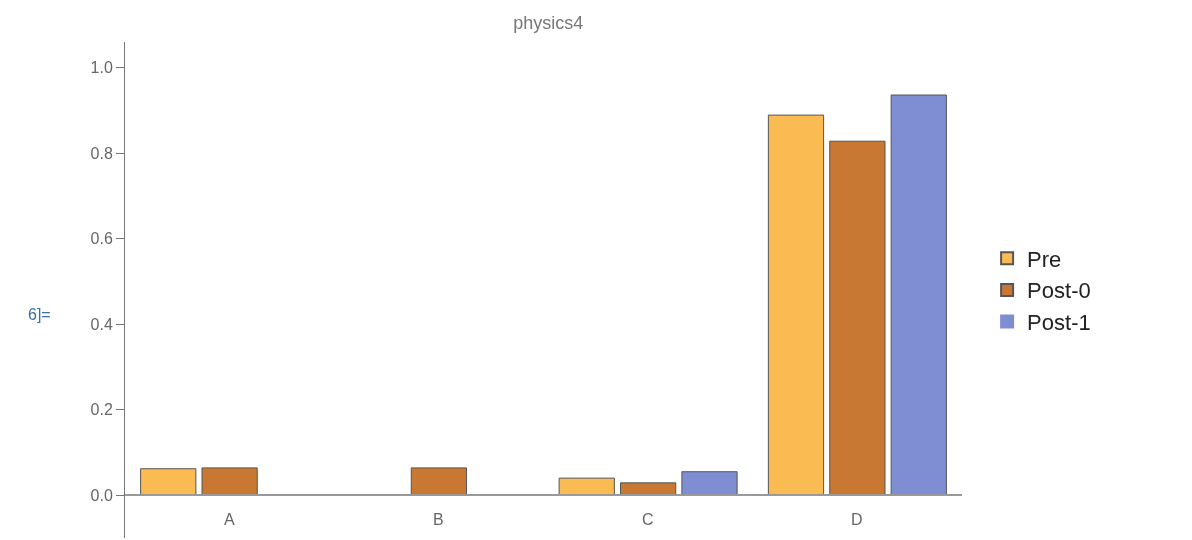  What do you see at coordinates (1059, 291) in the screenshot?
I see `legend-label: Post-0` at bounding box center [1059, 291].